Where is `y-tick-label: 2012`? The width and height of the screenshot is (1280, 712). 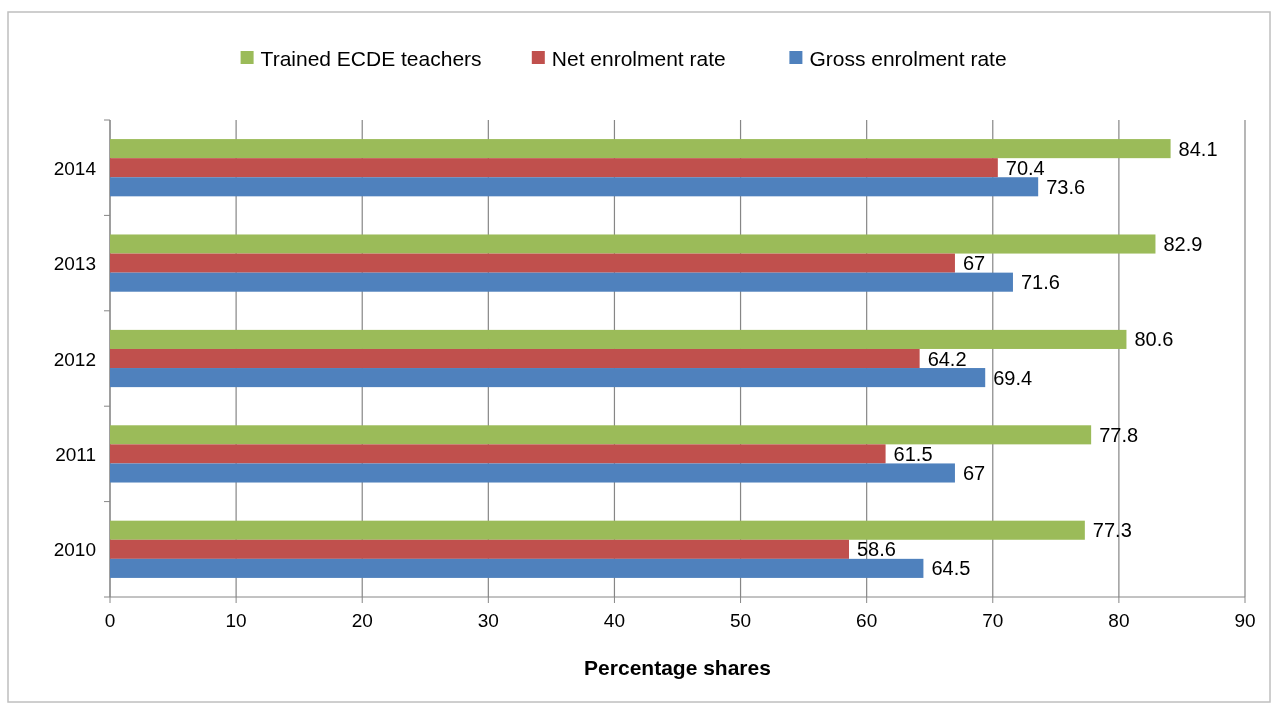 y-tick-label: 2012 is located at coordinates (74, 359).